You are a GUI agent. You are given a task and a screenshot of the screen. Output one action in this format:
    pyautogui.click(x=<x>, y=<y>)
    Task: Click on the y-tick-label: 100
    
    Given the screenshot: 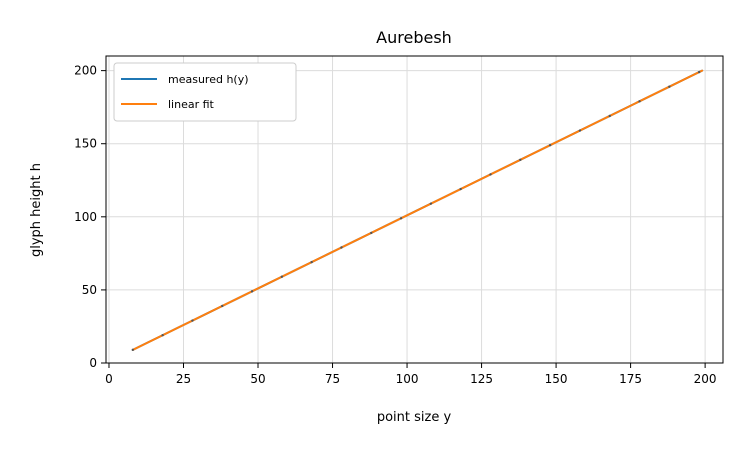 What is the action you would take?
    pyautogui.click(x=85, y=217)
    